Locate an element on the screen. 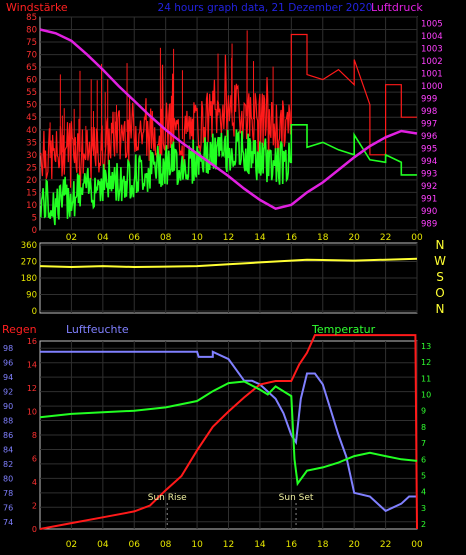 This screenshot has width=466, height=555. wind-tick: 20 is located at coordinates (31, 181).